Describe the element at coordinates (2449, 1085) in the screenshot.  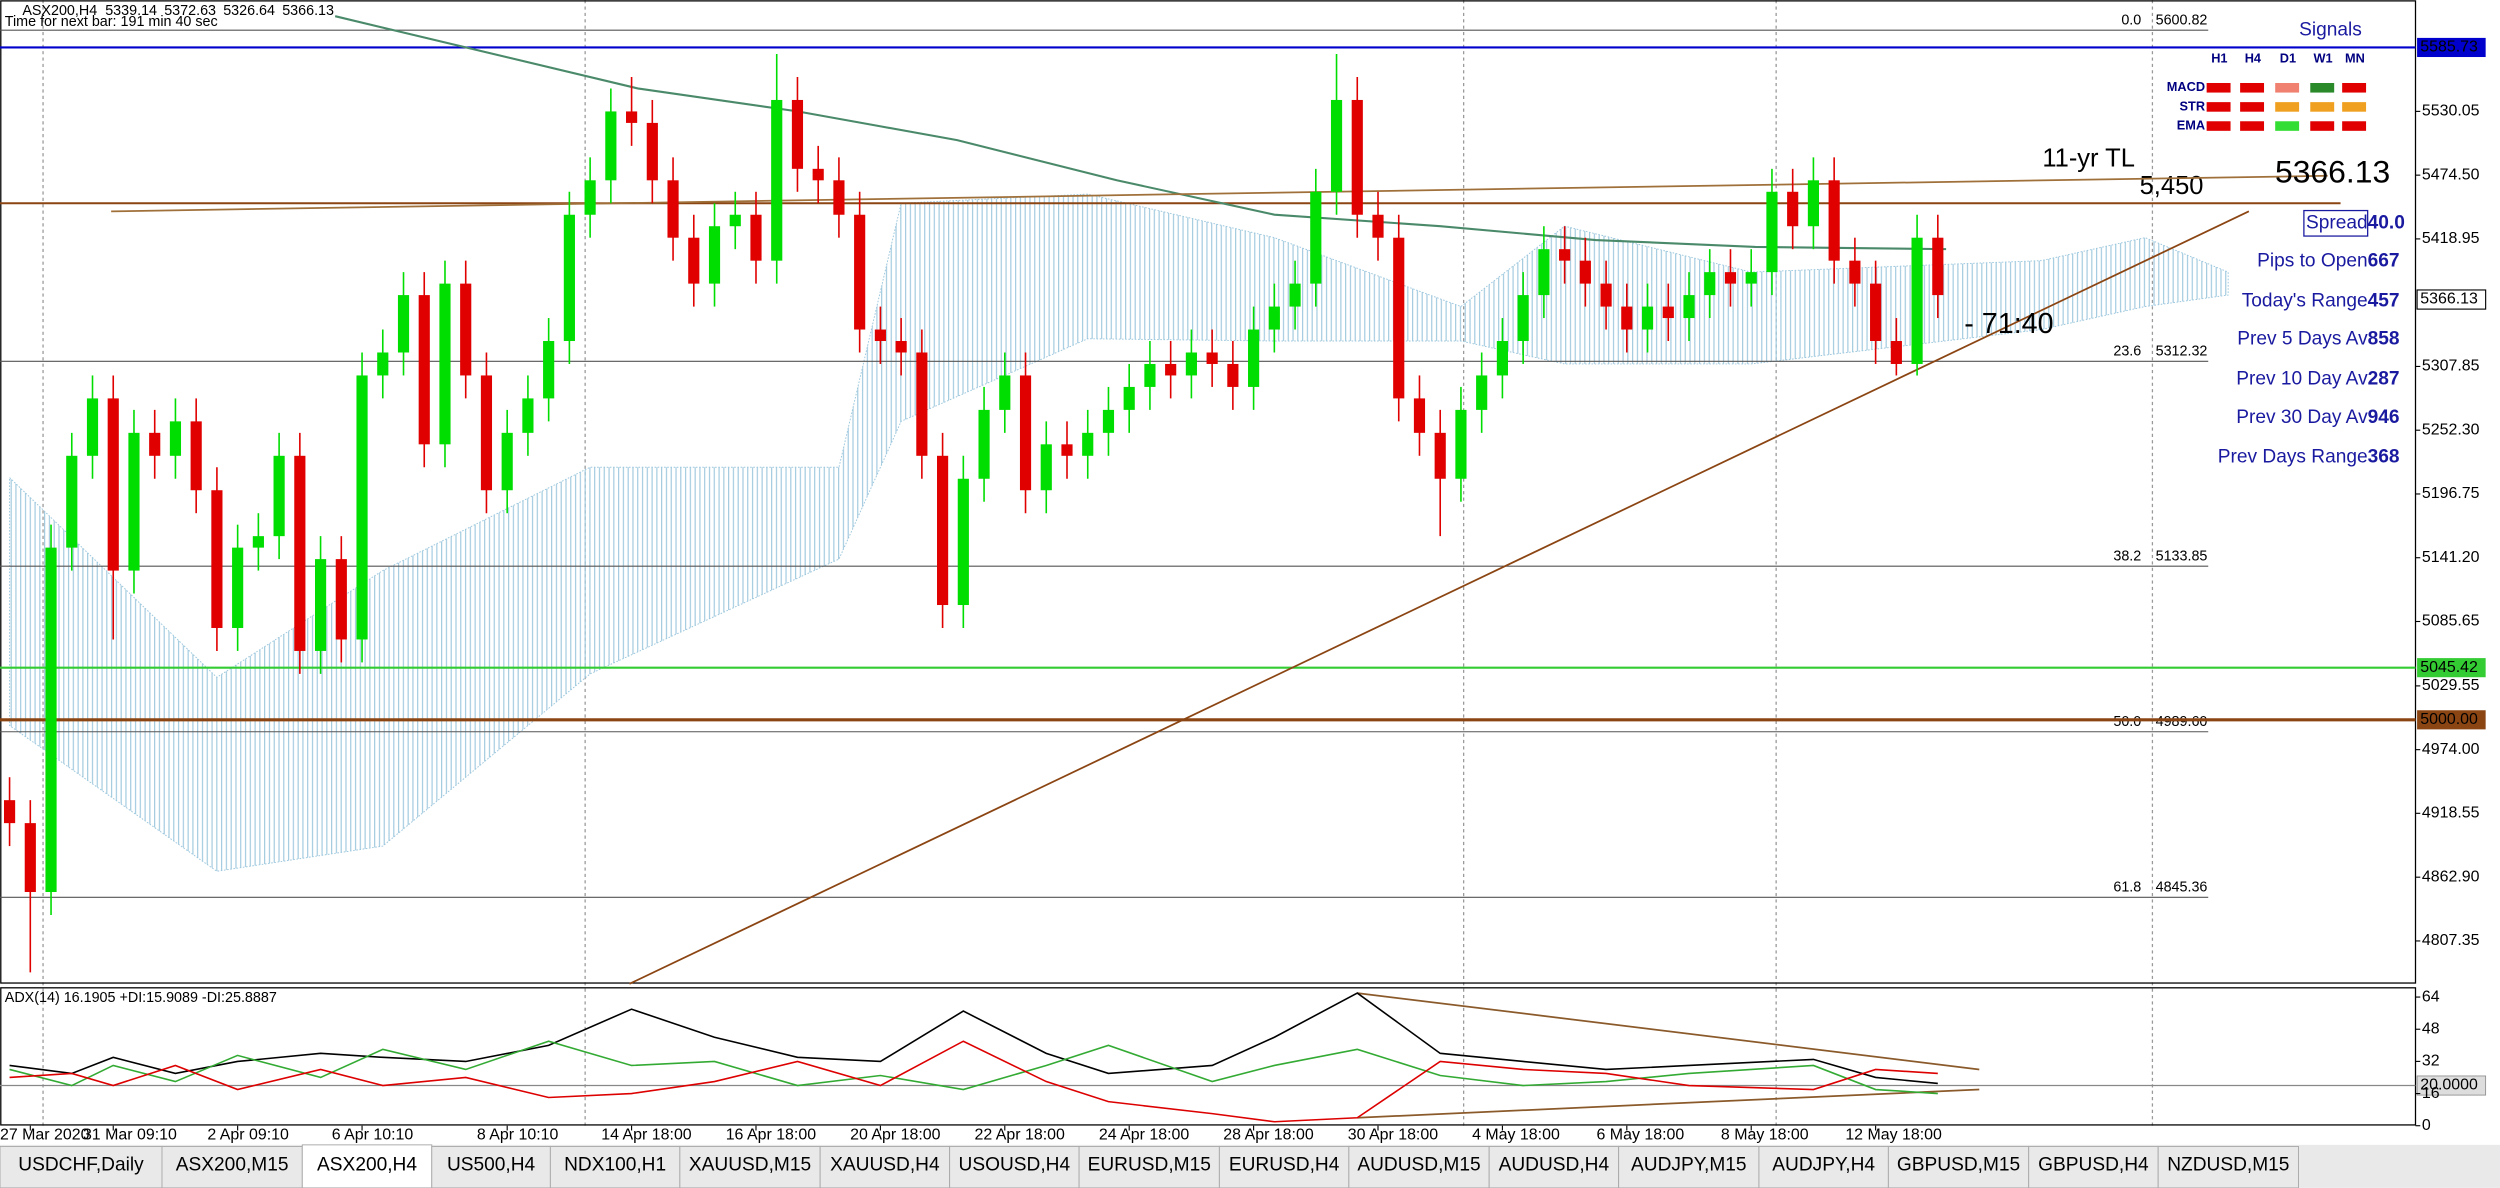
I see `level-label: 20.0000` at that location.